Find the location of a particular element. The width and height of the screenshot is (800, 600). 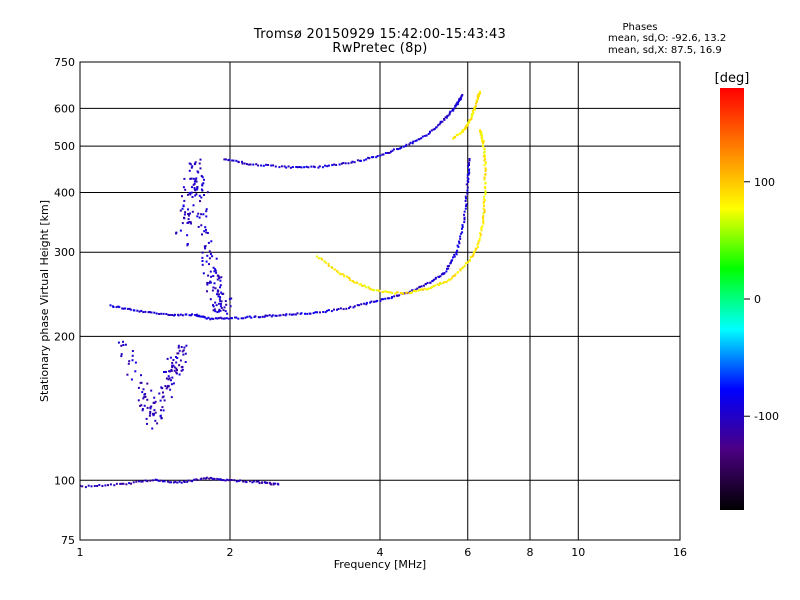

colorbar-tick-label: 100 is located at coordinates (764, 182).